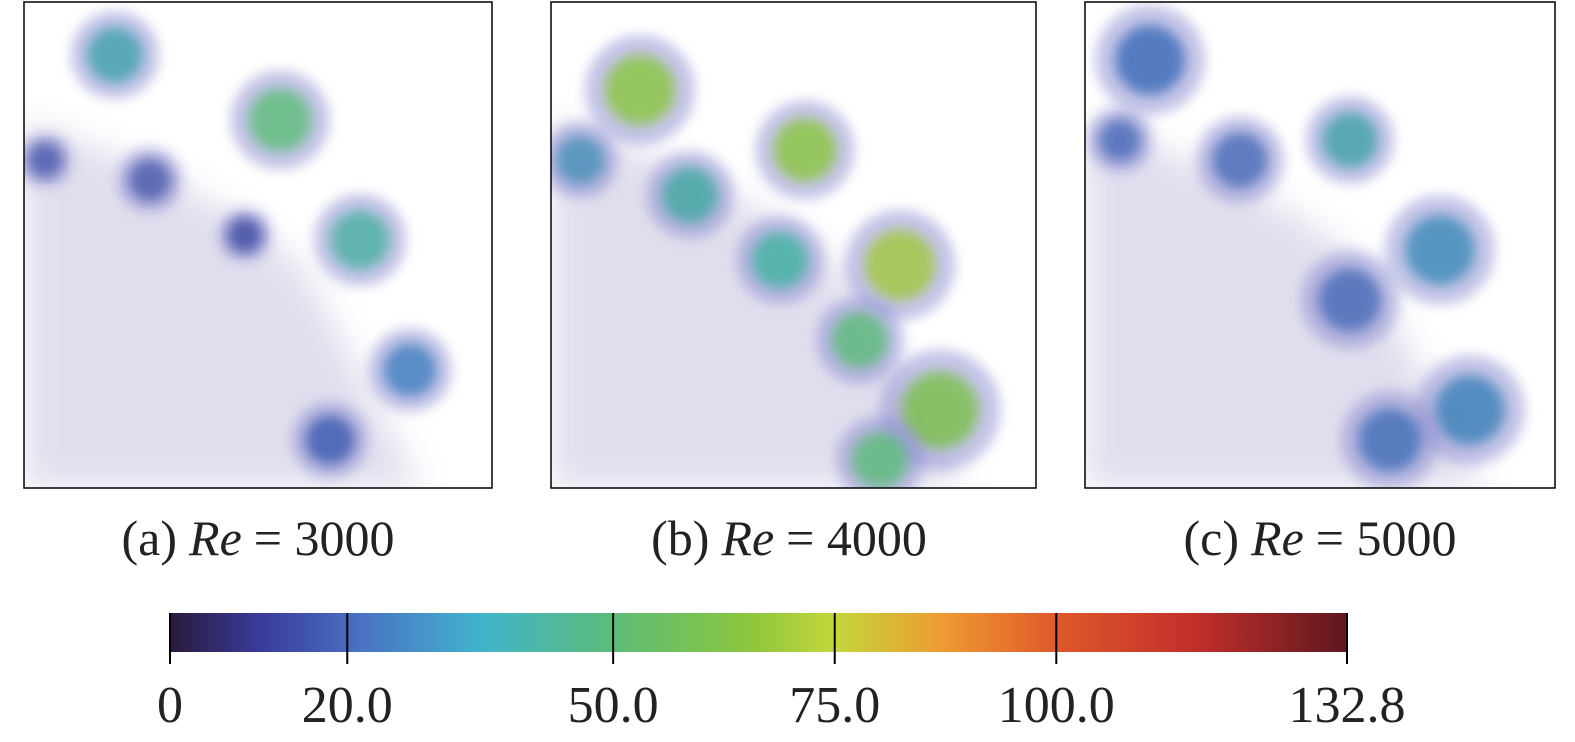  I want to click on caption-label: (a), so click(150, 538).